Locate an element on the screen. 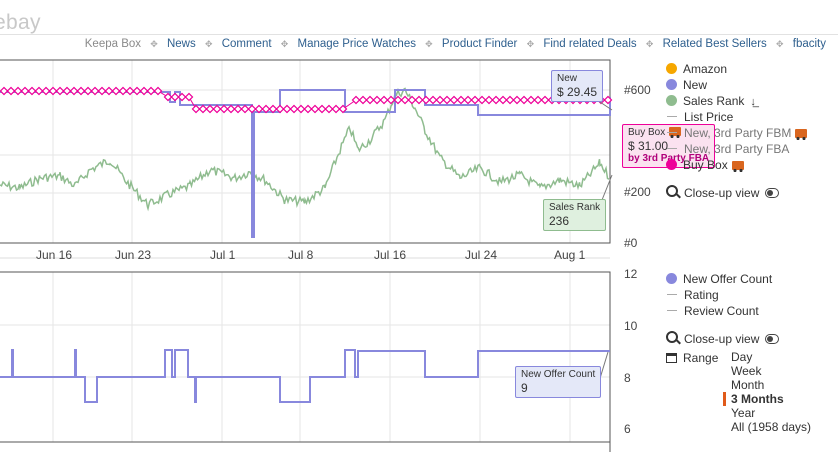 Image resolution: width=838 pixels, height=452 pixels. top-close-up-toggle: Close-up view is located at coordinates (723, 193).